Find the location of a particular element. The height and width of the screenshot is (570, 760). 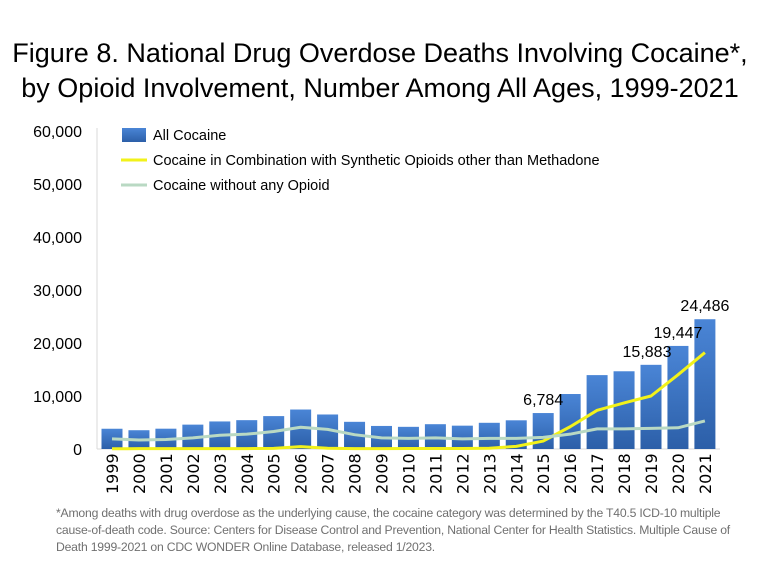

x-tick-label: 2007 is located at coordinates (328, 473).